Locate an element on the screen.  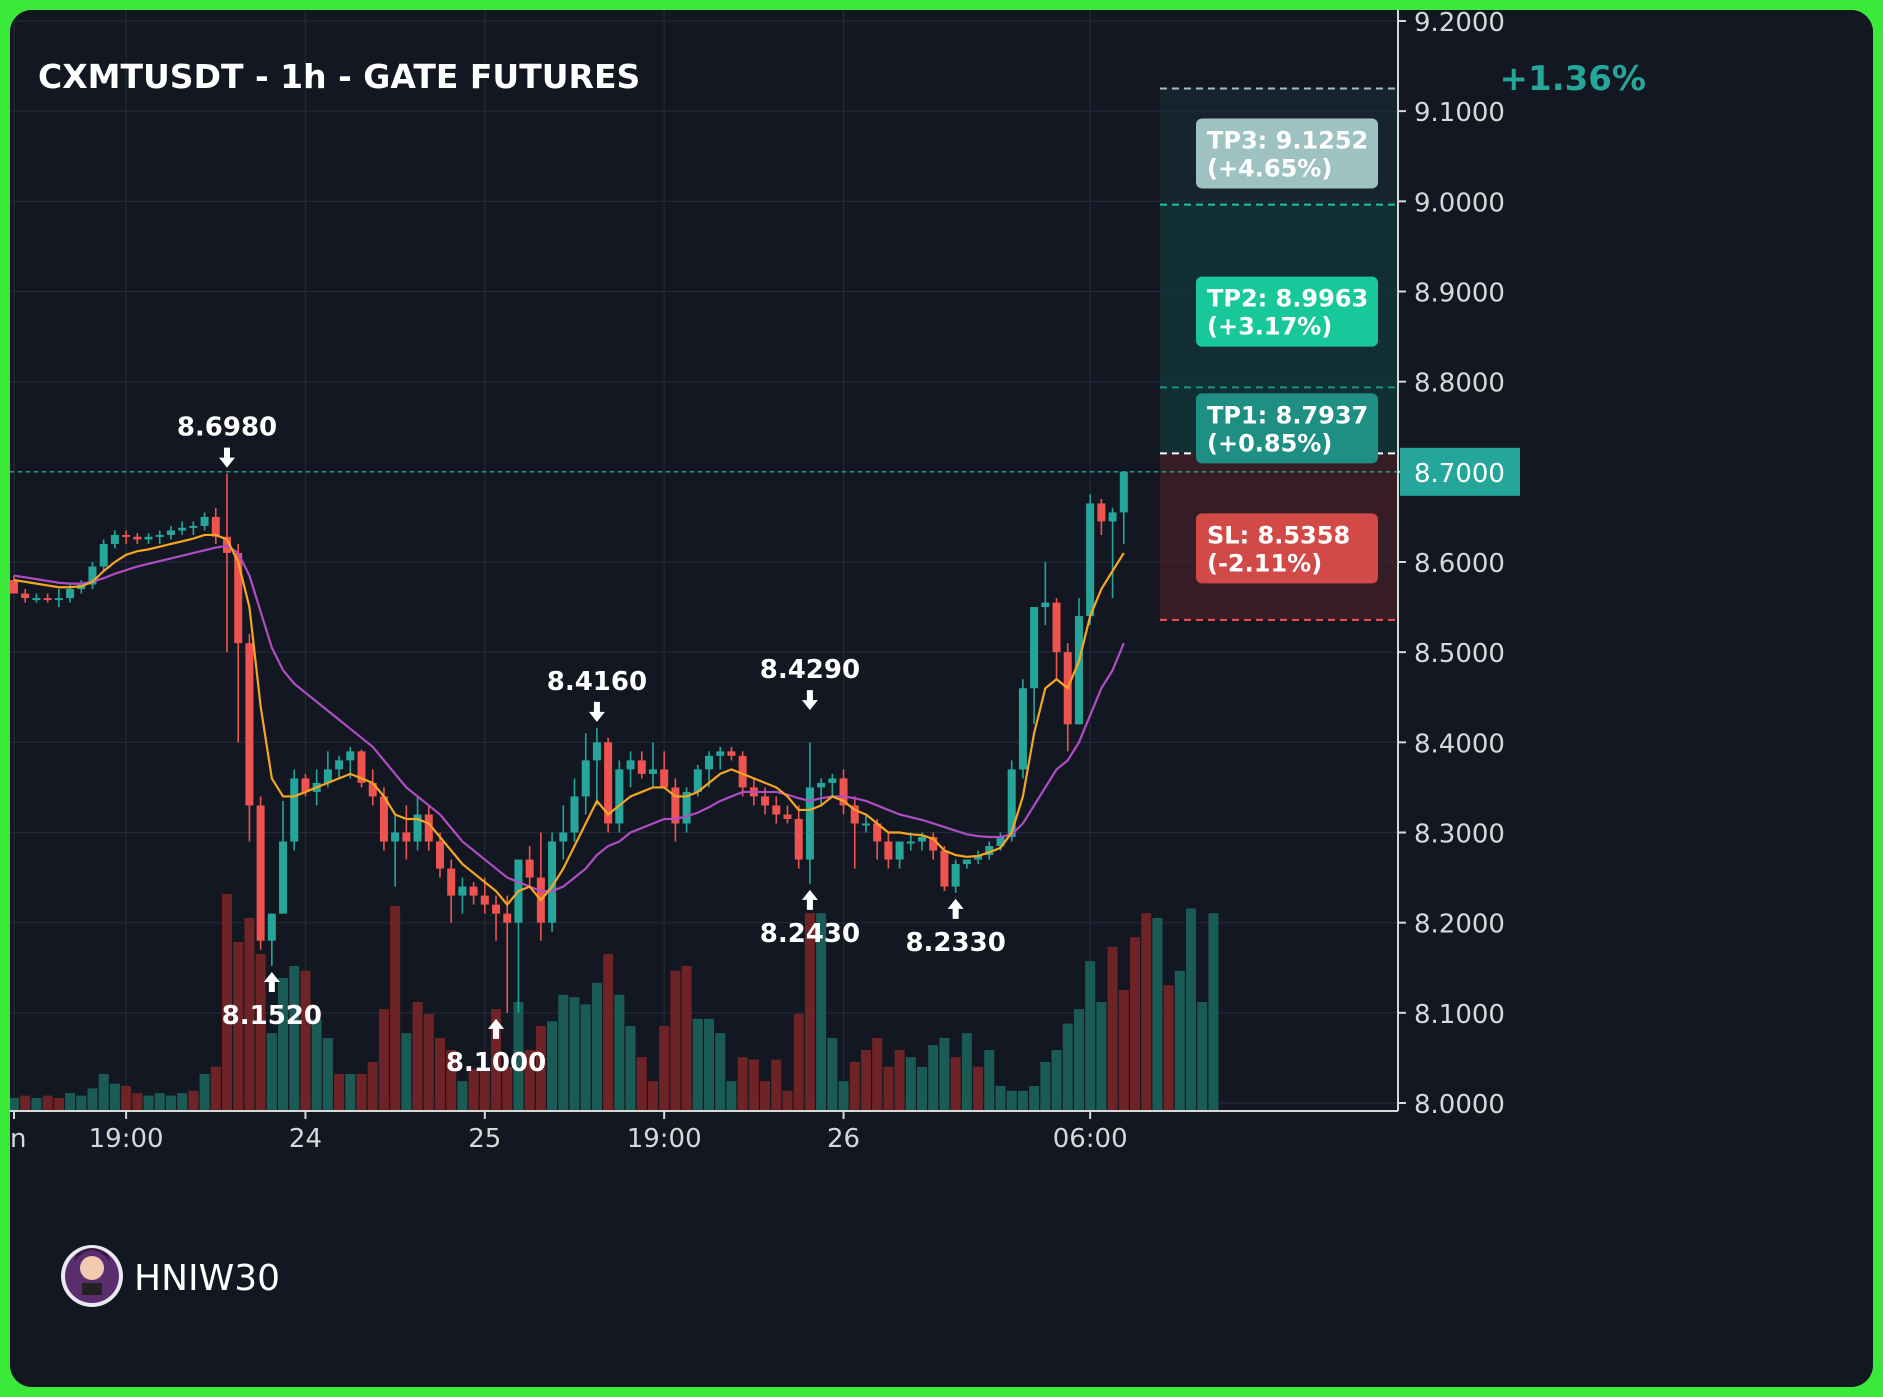
x-tick-label: 19:00 is located at coordinates (664, 1139).